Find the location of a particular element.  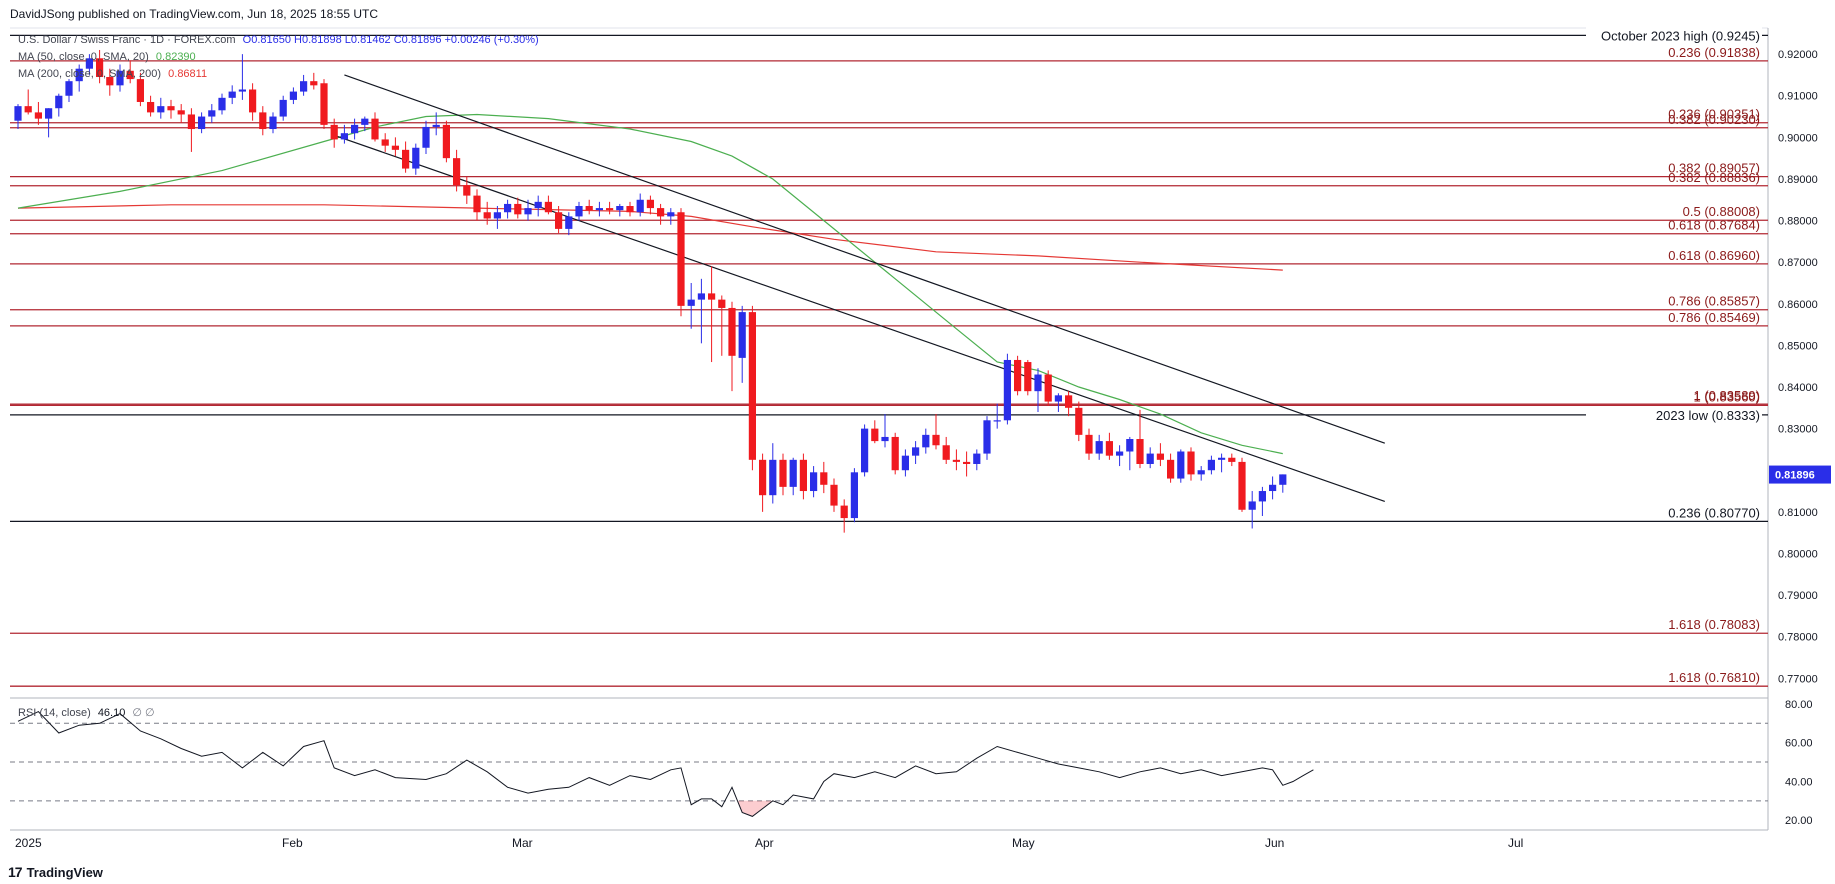

tradingview-brand: TradingView is located at coordinates (64, 872).